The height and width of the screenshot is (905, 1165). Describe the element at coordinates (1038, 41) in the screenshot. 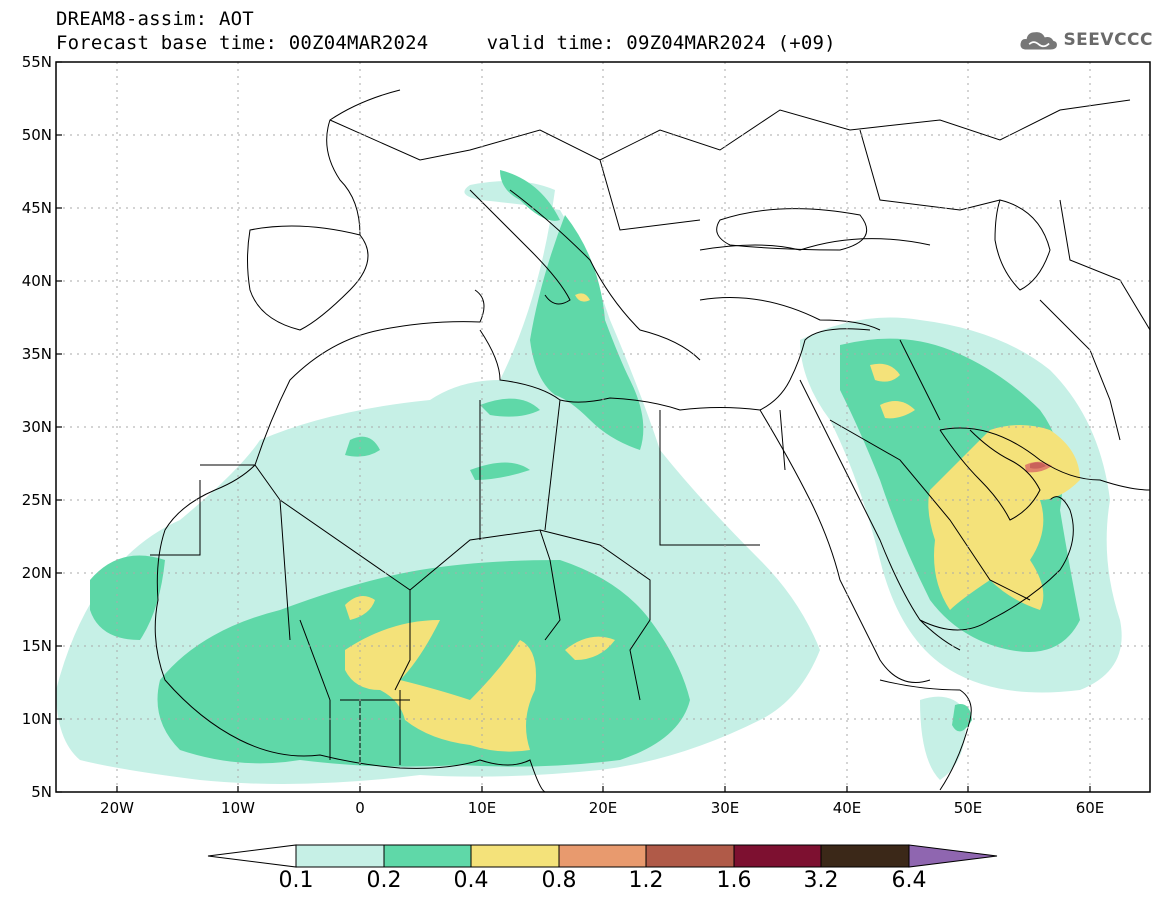

I see `cloud-icon` at that location.